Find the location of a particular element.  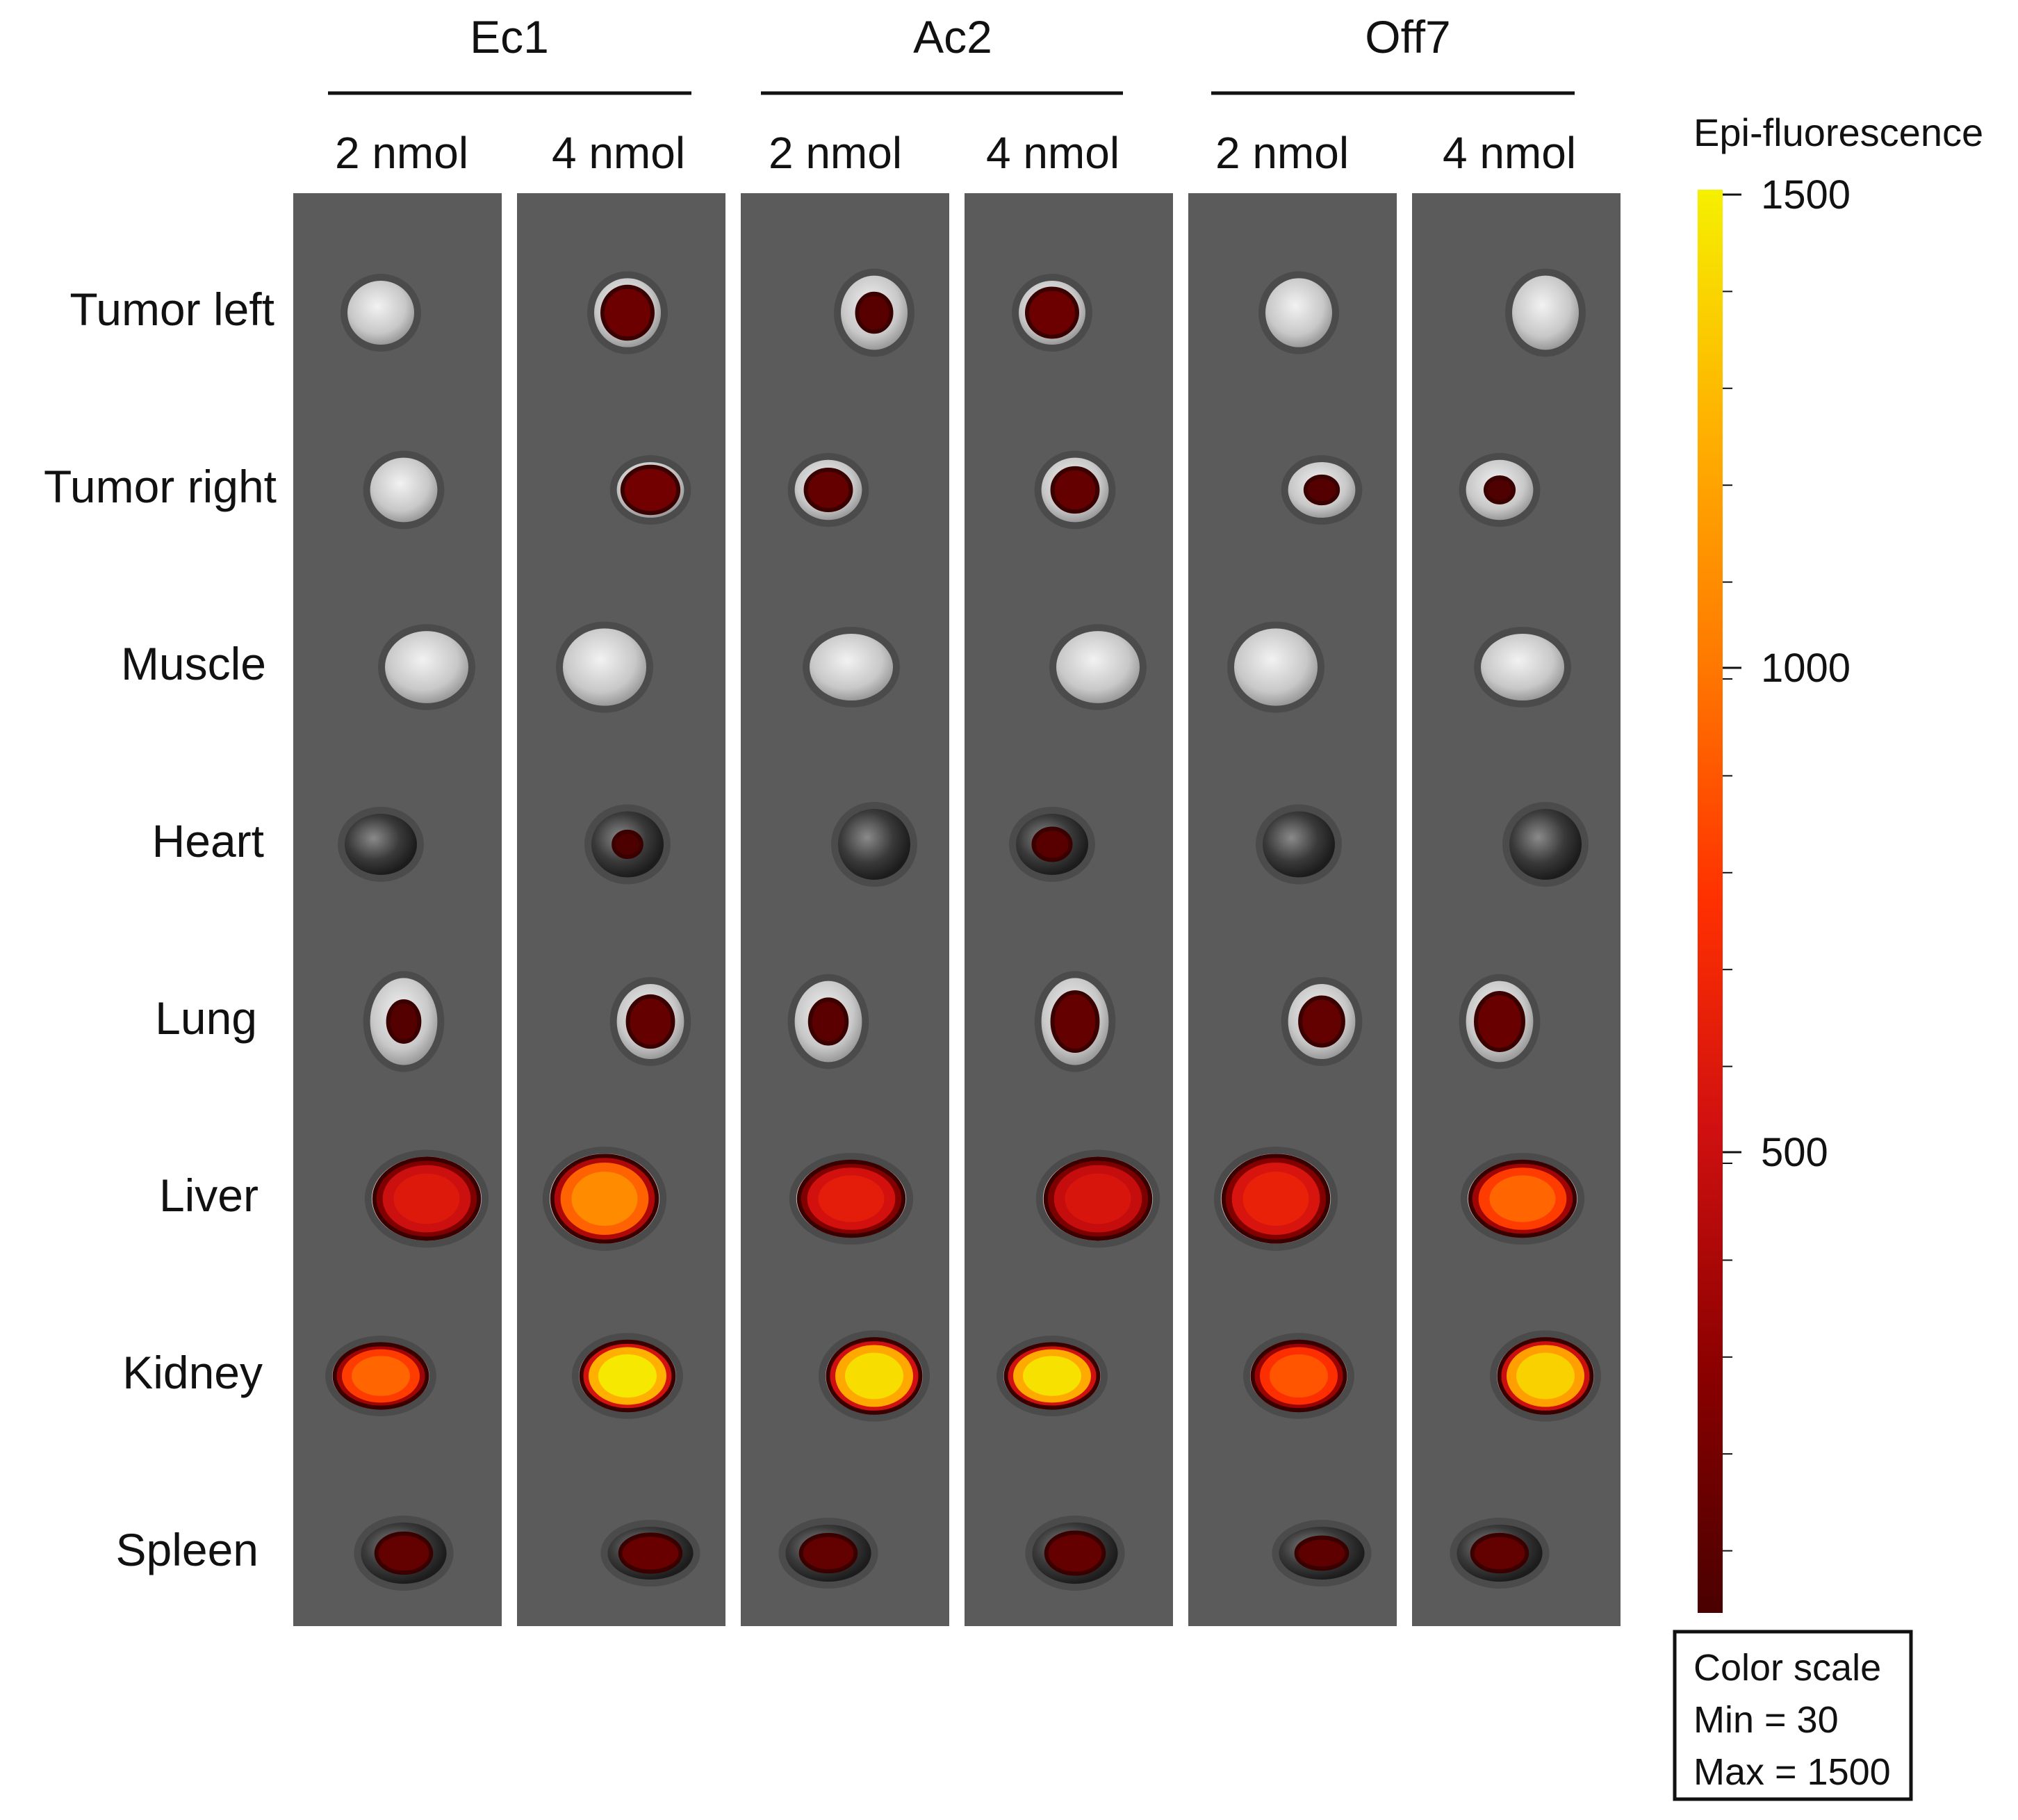

color-scale-max: Max = 1500 is located at coordinates (1792, 1772).